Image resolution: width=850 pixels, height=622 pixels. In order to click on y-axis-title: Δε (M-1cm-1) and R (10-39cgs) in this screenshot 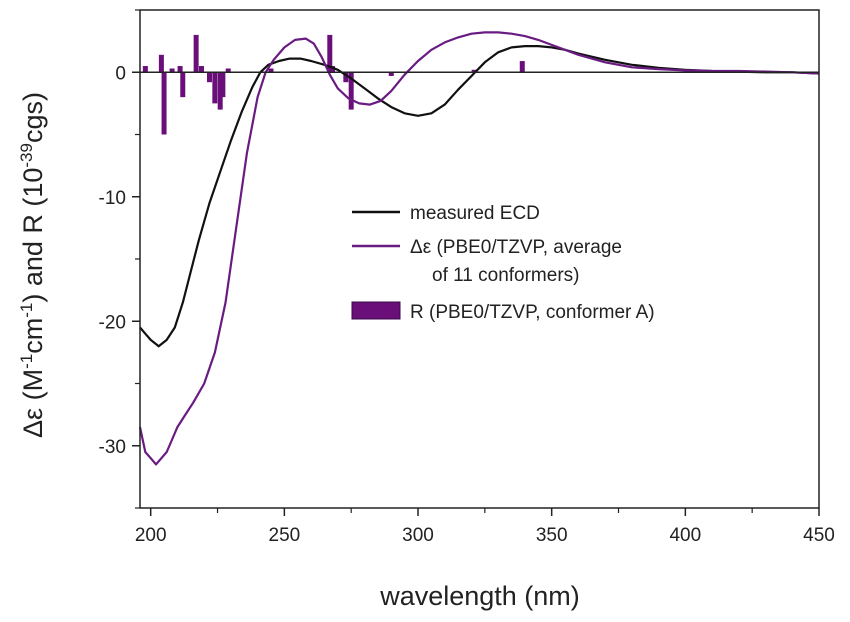, I will do `click(32, 265)`.